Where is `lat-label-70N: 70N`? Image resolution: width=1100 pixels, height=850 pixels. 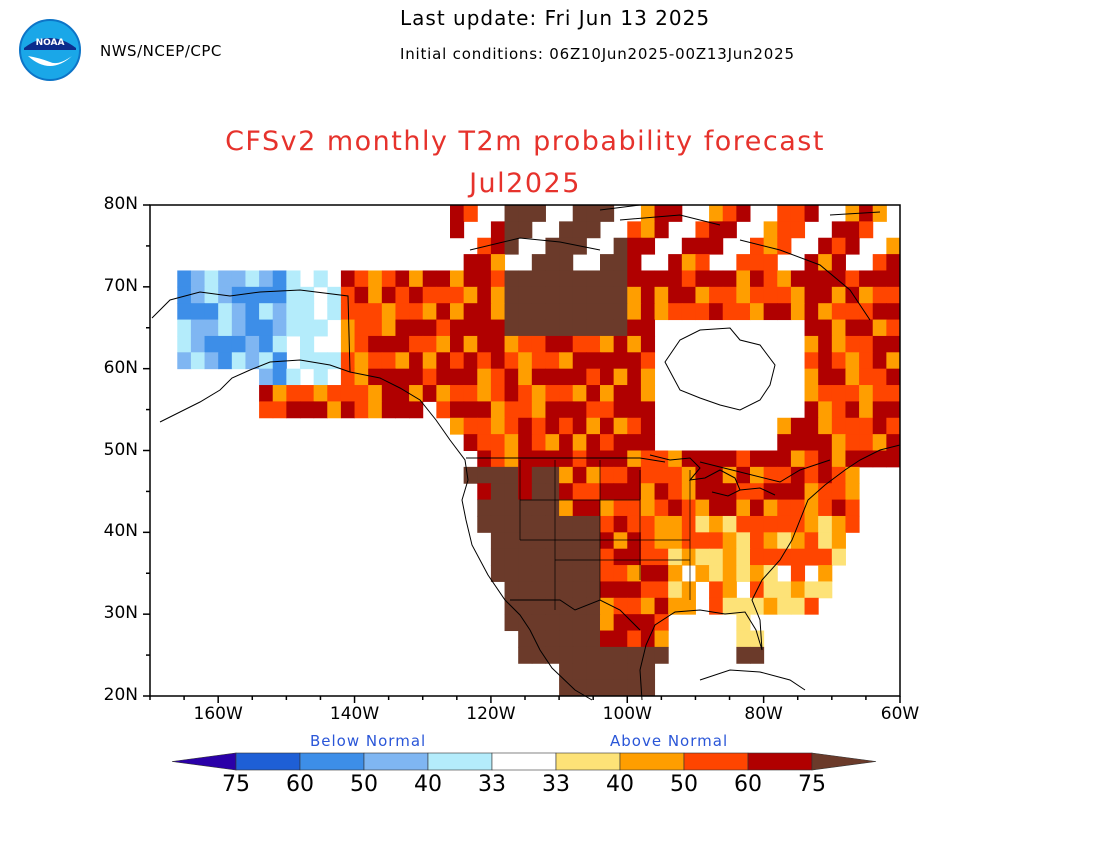
lat-label-70N: 70N is located at coordinates (120, 285).